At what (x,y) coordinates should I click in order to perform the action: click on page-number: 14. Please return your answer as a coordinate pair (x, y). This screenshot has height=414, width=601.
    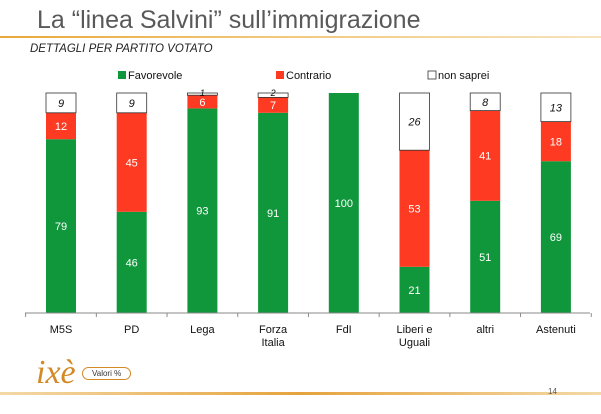
    Looking at the image, I should click on (552, 391).